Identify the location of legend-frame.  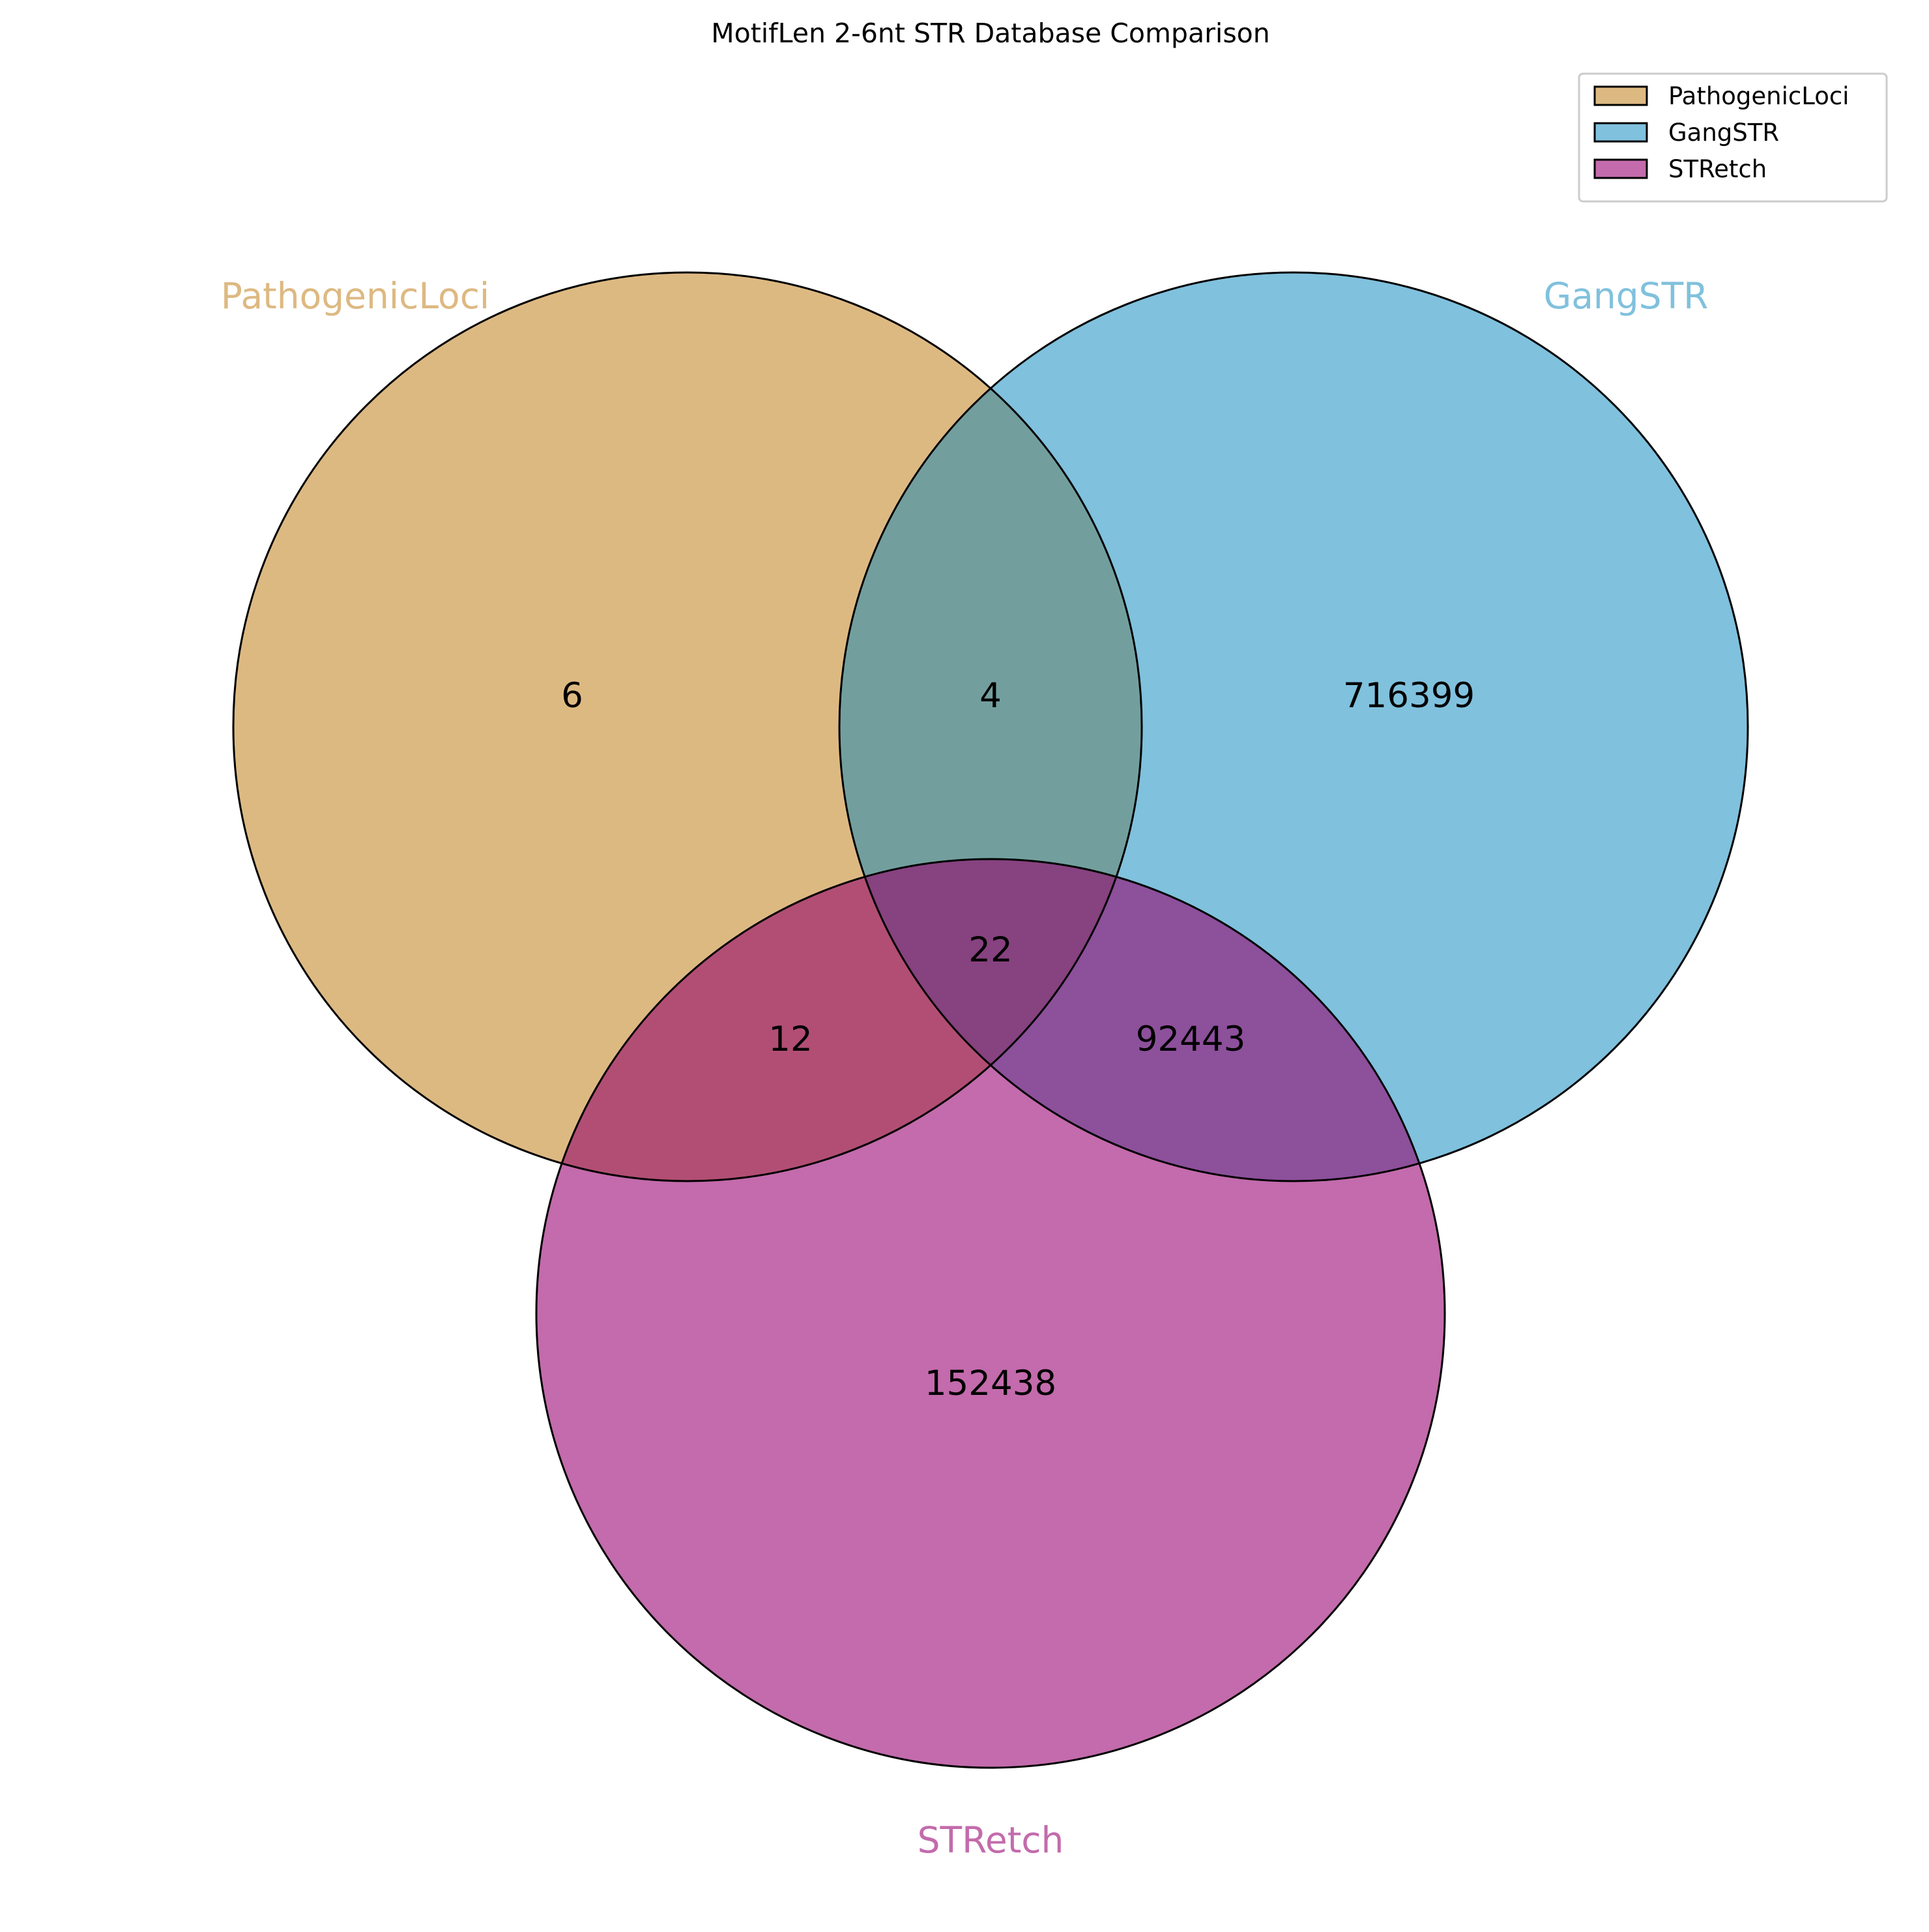
(1733, 137).